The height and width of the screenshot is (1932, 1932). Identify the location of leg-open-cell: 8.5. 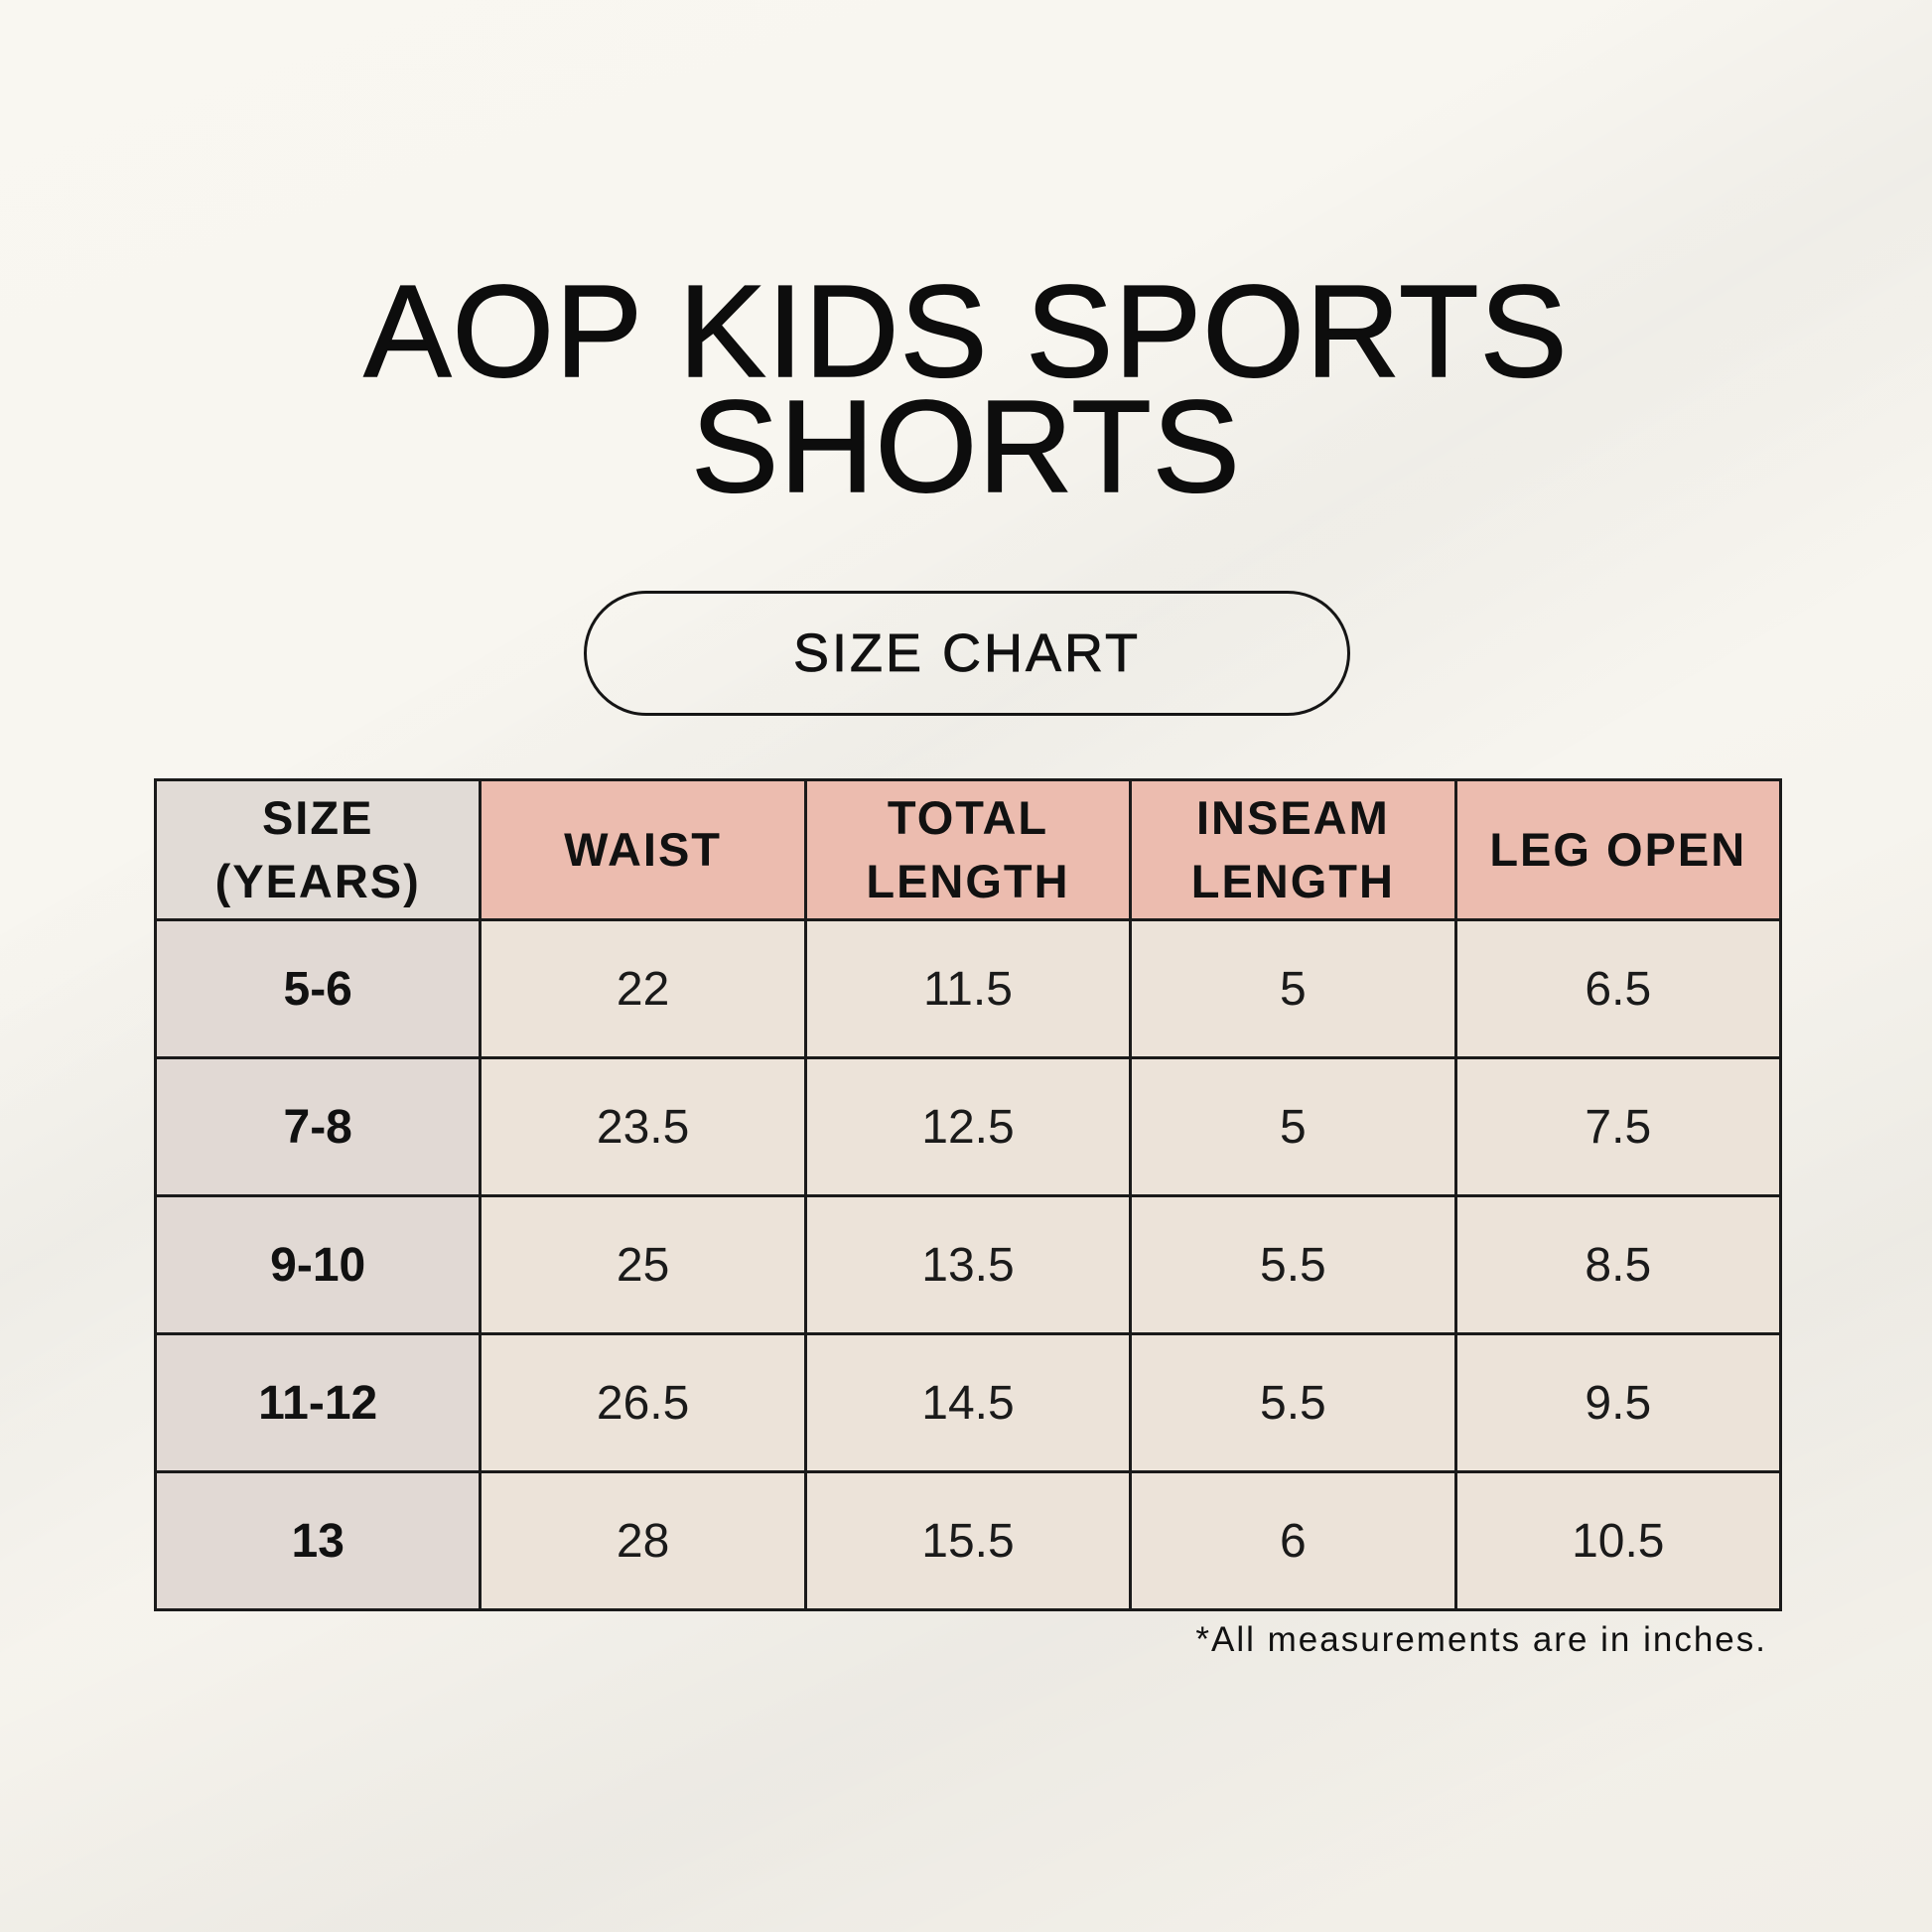
(1618, 1265).